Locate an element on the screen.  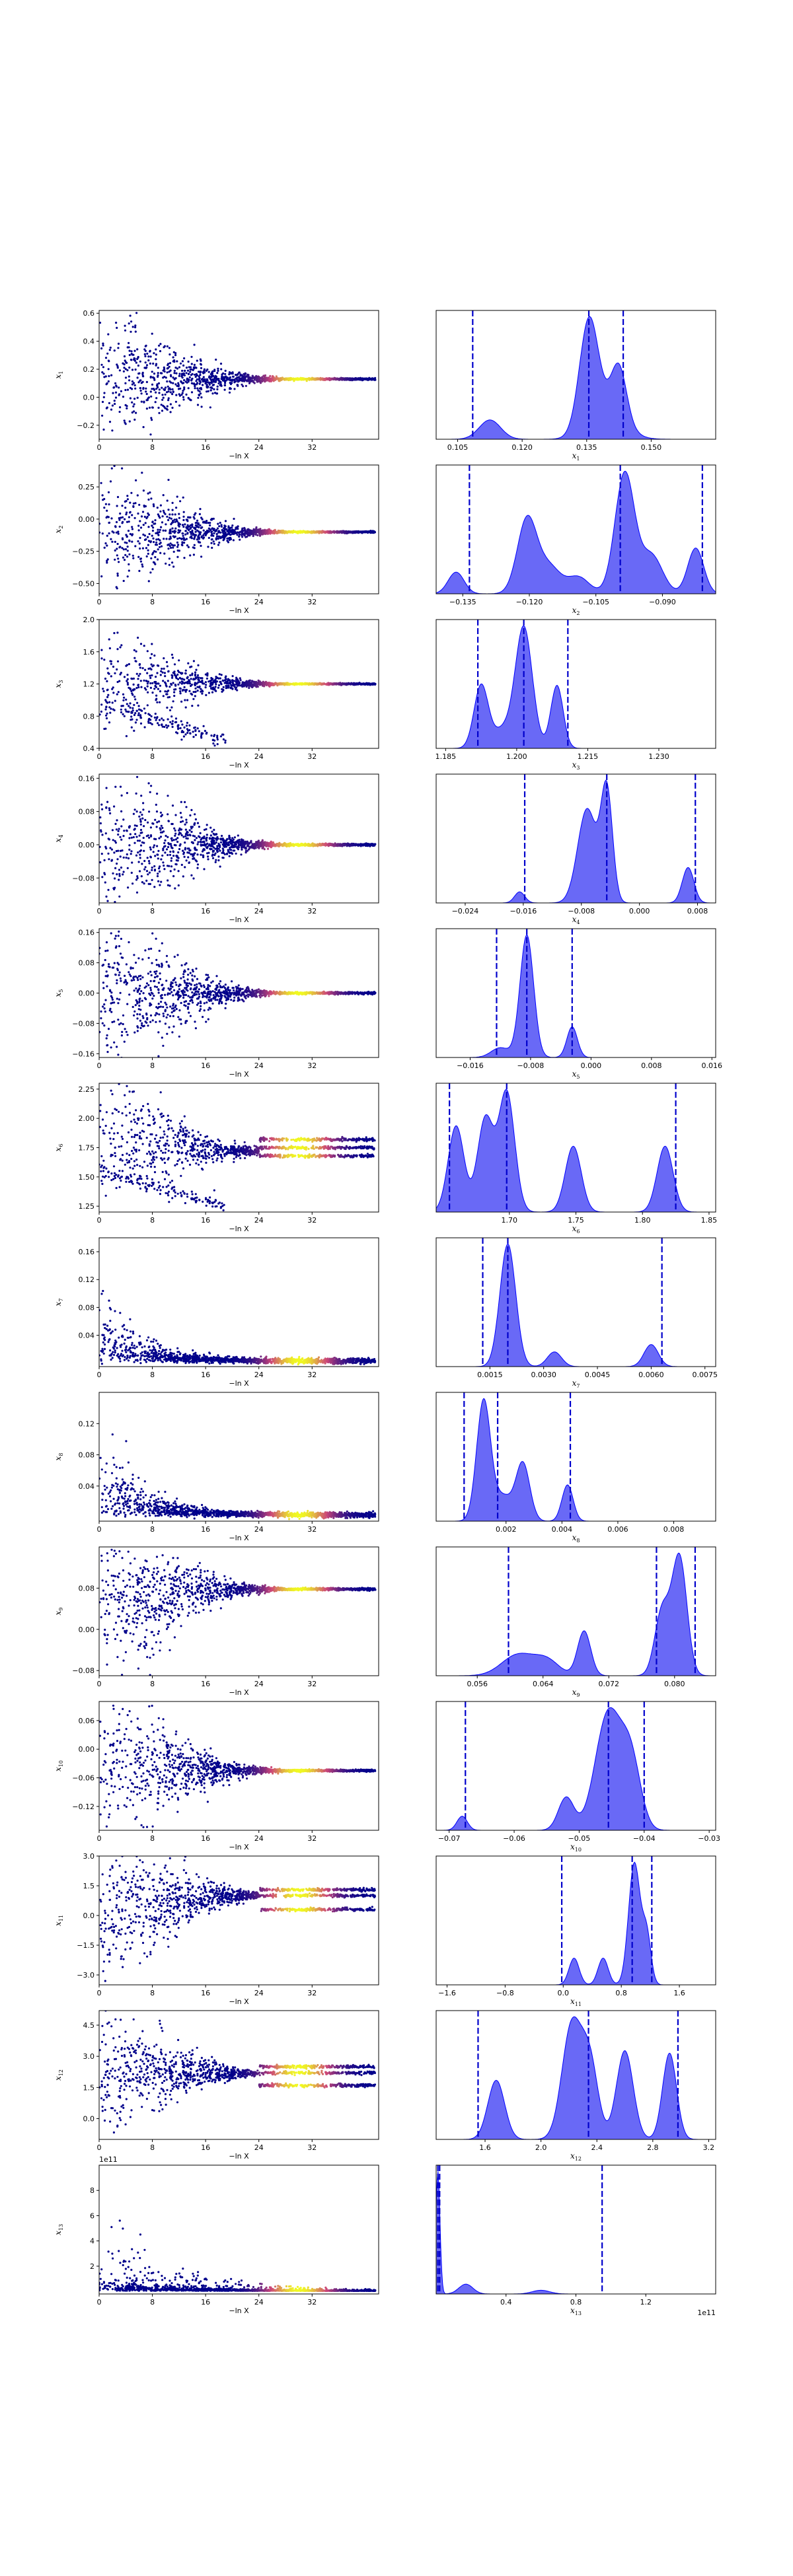
x-tick-label: −0.105 is located at coordinates (596, 602).